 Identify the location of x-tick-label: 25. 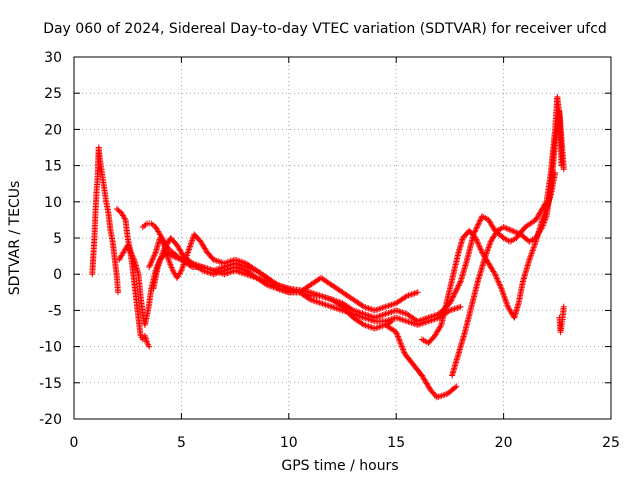
(611, 443).